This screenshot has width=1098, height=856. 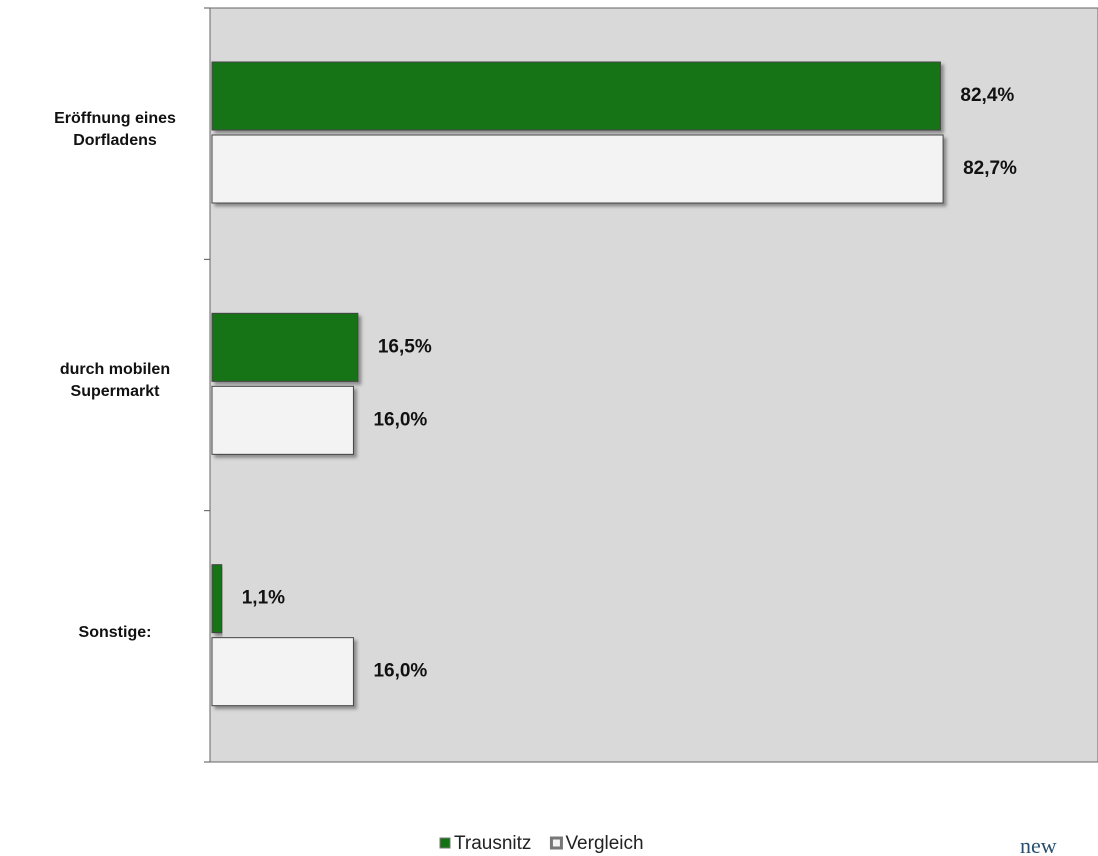 What do you see at coordinates (990, 168) in the screenshot?
I see `value-label: 82,7%` at bounding box center [990, 168].